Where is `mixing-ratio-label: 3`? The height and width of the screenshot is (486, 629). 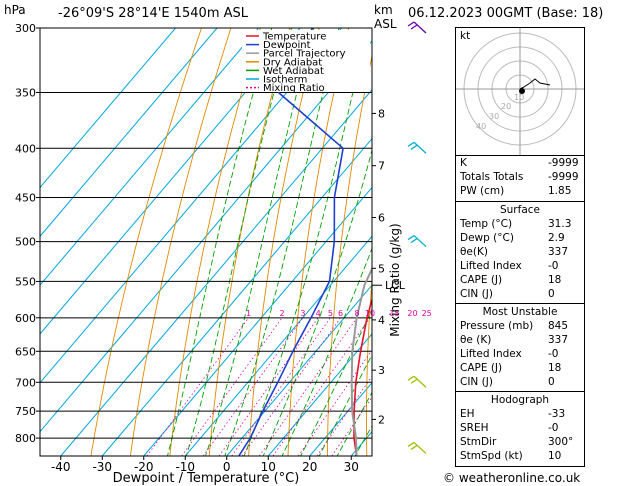 mixing-ratio-label: 3 is located at coordinates (302, 313).